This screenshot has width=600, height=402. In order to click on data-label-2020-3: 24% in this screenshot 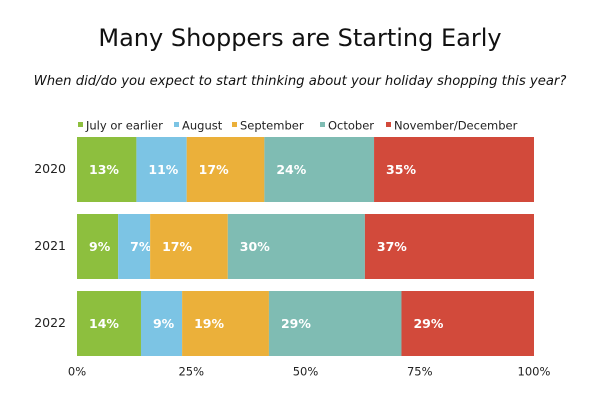, I will do `click(291, 169)`.